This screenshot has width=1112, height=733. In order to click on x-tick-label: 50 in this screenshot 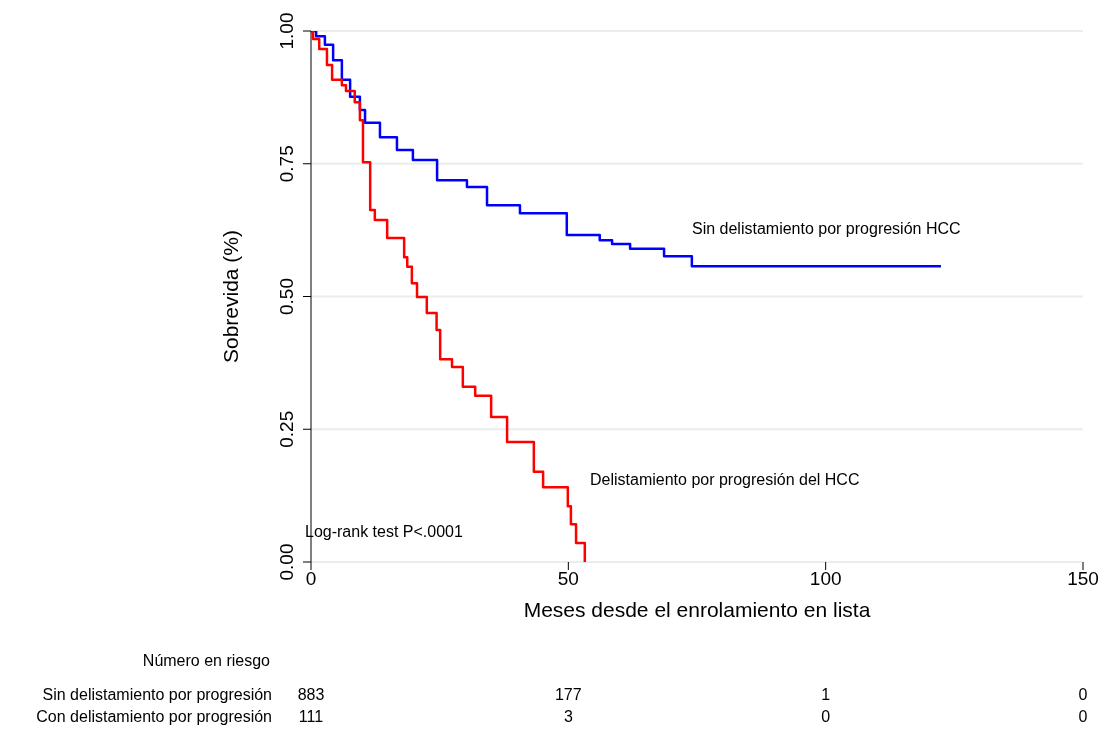, I will do `click(568, 579)`.